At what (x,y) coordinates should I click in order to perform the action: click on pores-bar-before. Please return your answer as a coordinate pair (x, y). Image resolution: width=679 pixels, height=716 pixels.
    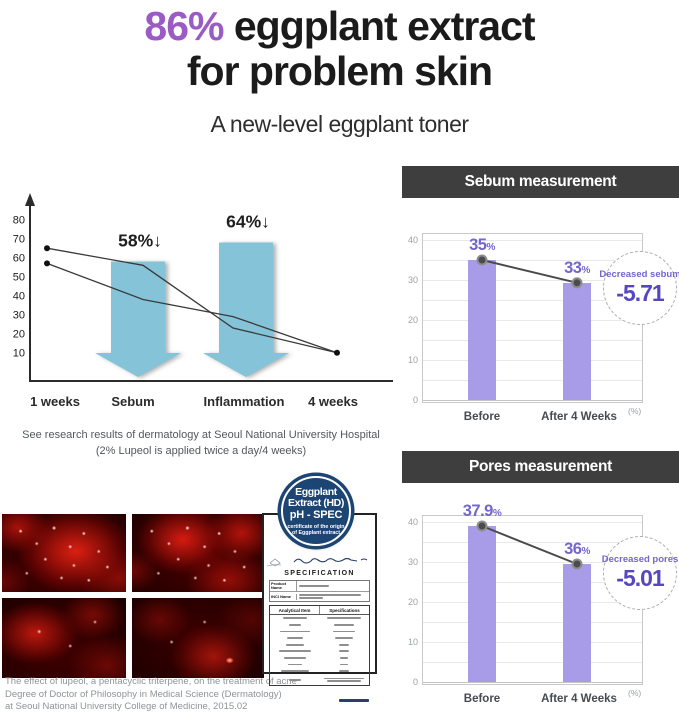
    Looking at the image, I should click on (482, 604).